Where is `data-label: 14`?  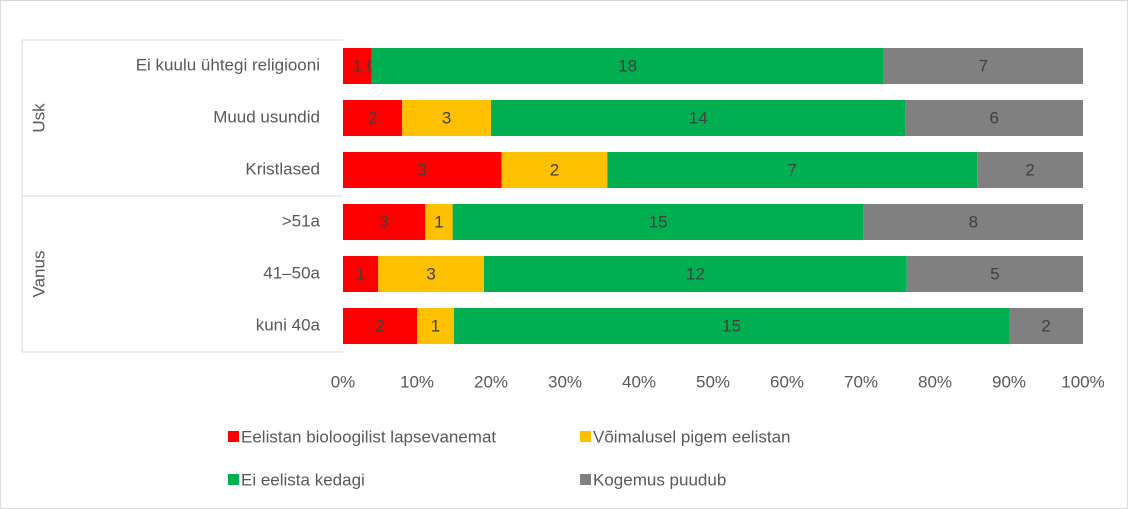
data-label: 14 is located at coordinates (698, 117).